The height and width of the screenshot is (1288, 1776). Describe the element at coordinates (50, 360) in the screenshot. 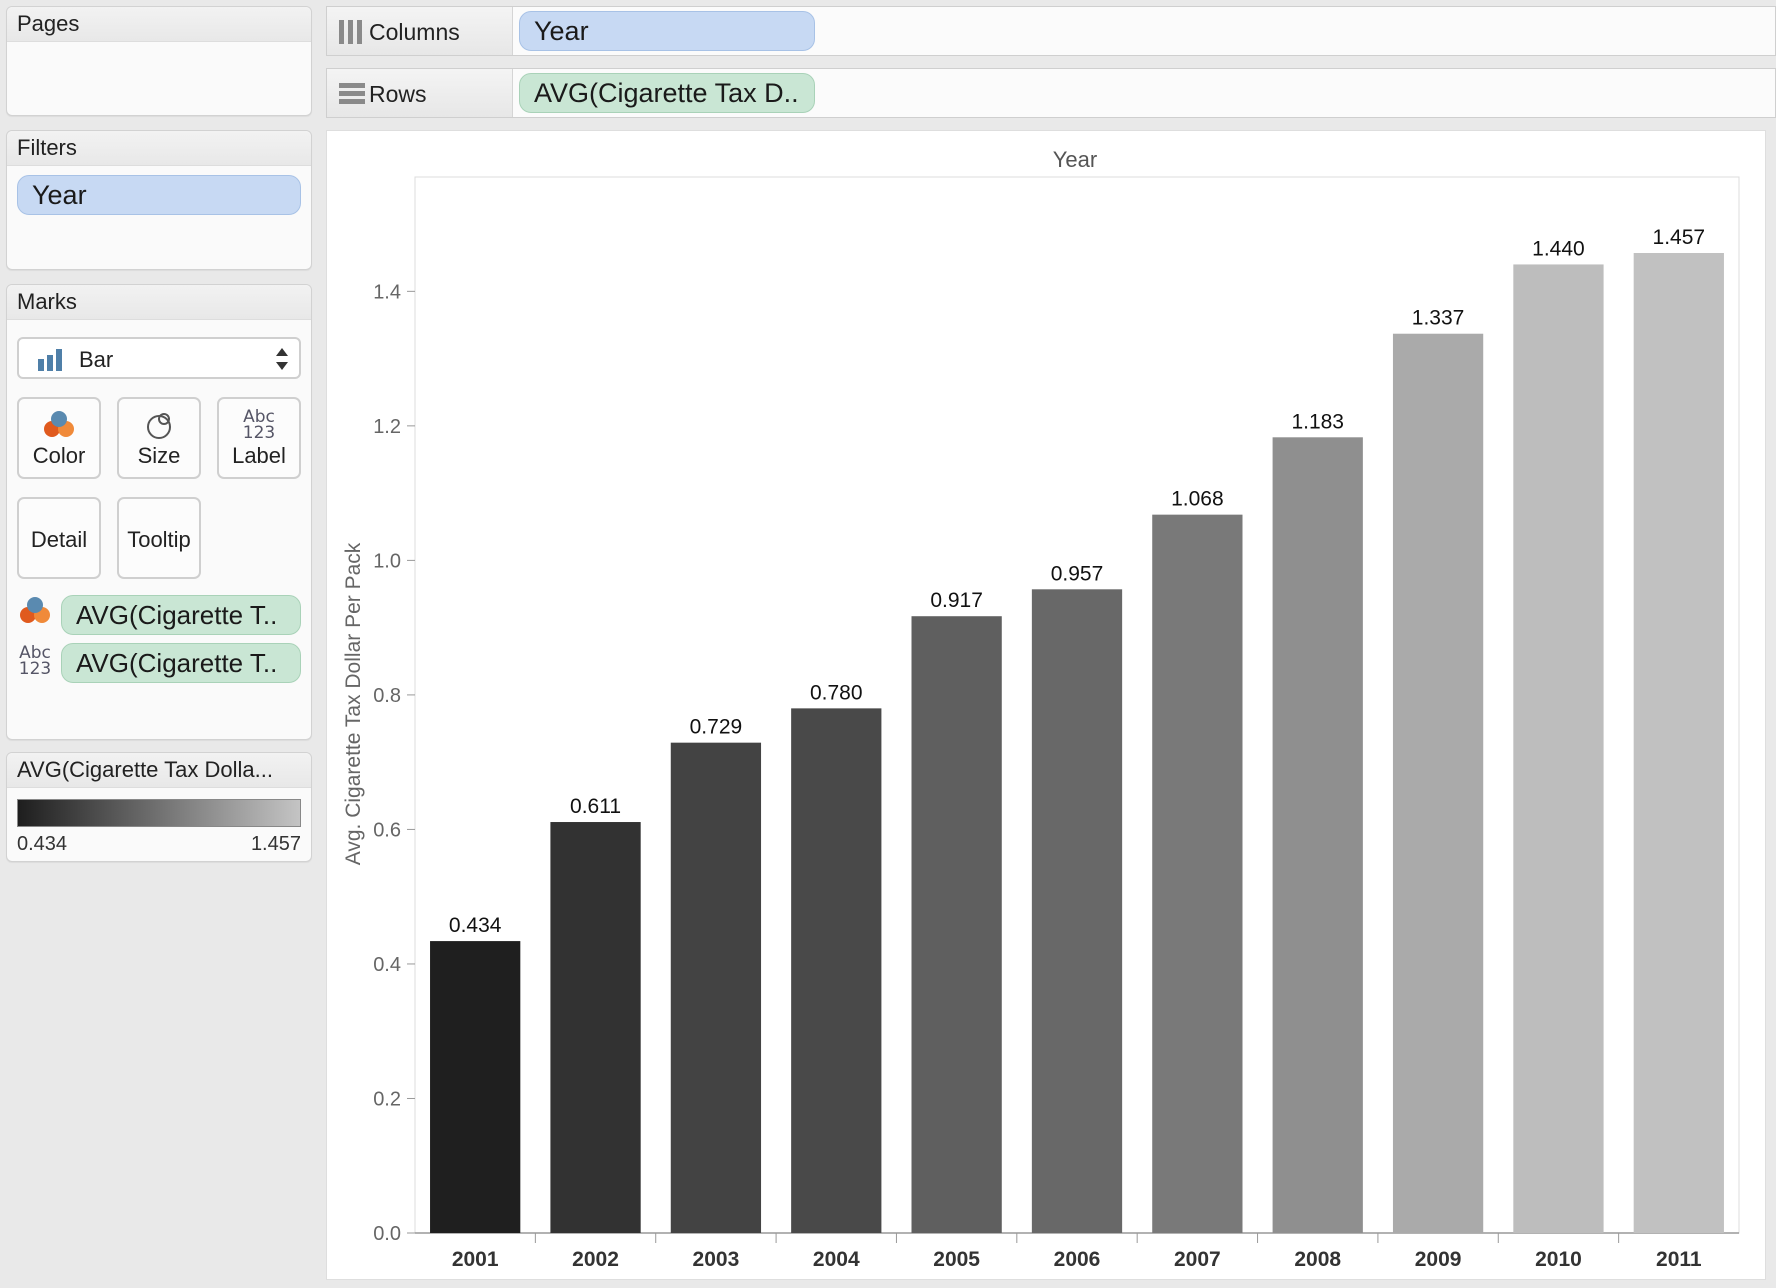

I see `bar-chart-icon` at that location.